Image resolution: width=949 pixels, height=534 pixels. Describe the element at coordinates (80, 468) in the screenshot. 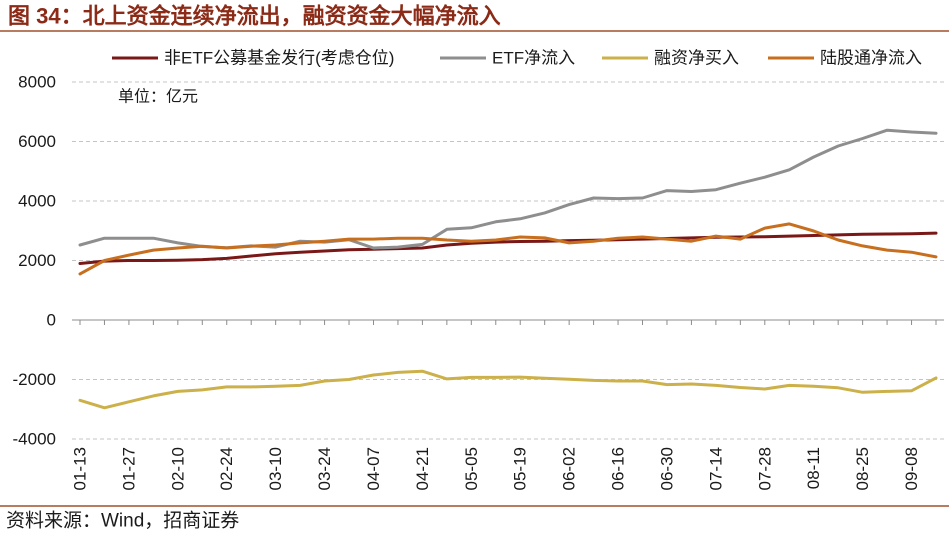

I see `x-tick-label: 01-13` at that location.